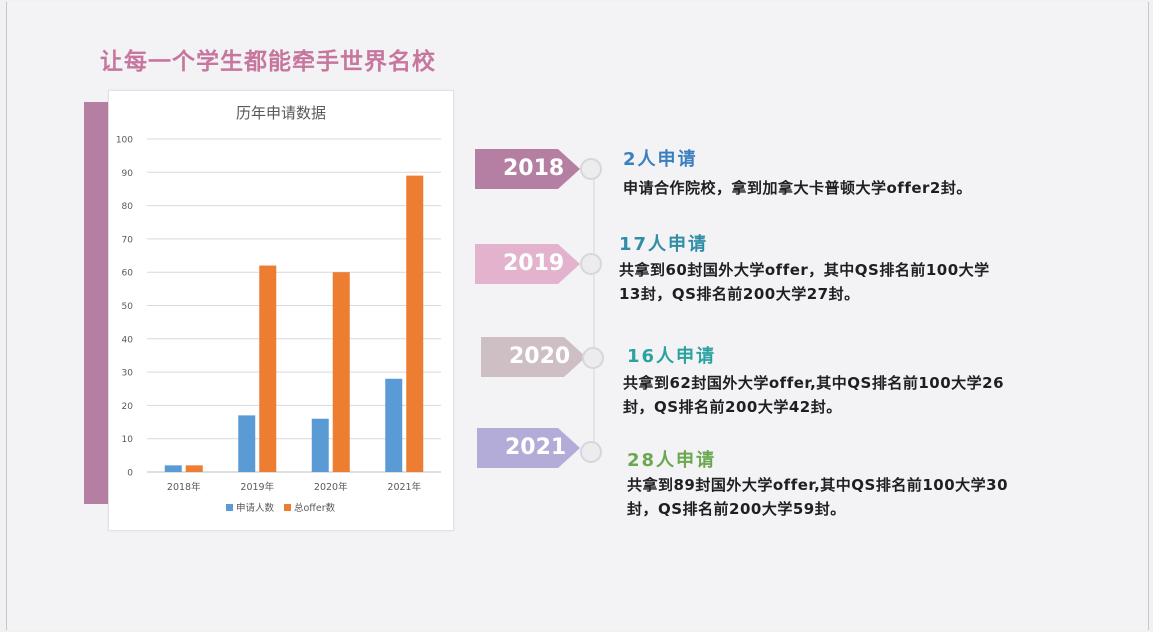 Image resolution: width=1153 pixels, height=632 pixels. Describe the element at coordinates (97, 303) in the screenshot. I see `accent-bar` at that location.